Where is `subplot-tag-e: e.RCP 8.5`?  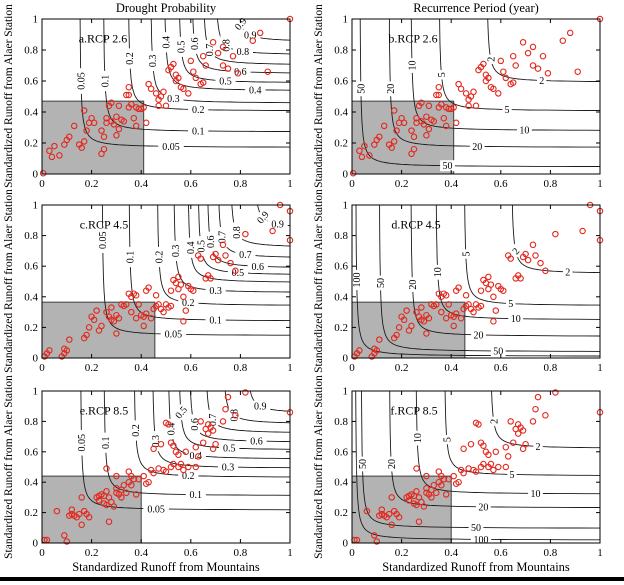 subplot-tag-e: e.RCP 8.5 is located at coordinates (104, 410).